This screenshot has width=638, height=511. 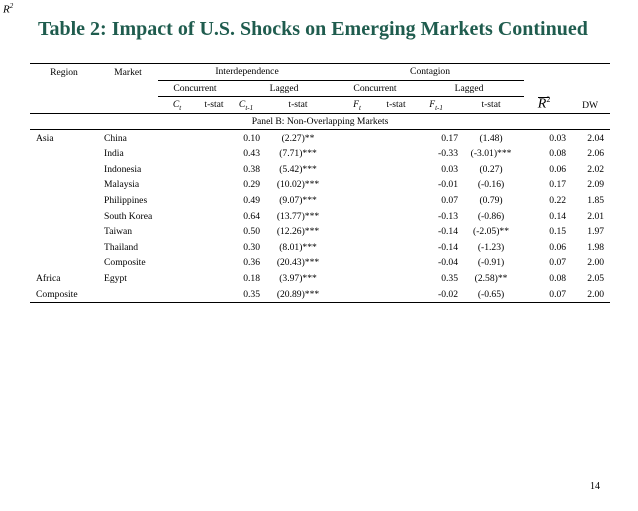 I want to click on cell-f-tm1-t: (-0.86), so click(x=491, y=216).